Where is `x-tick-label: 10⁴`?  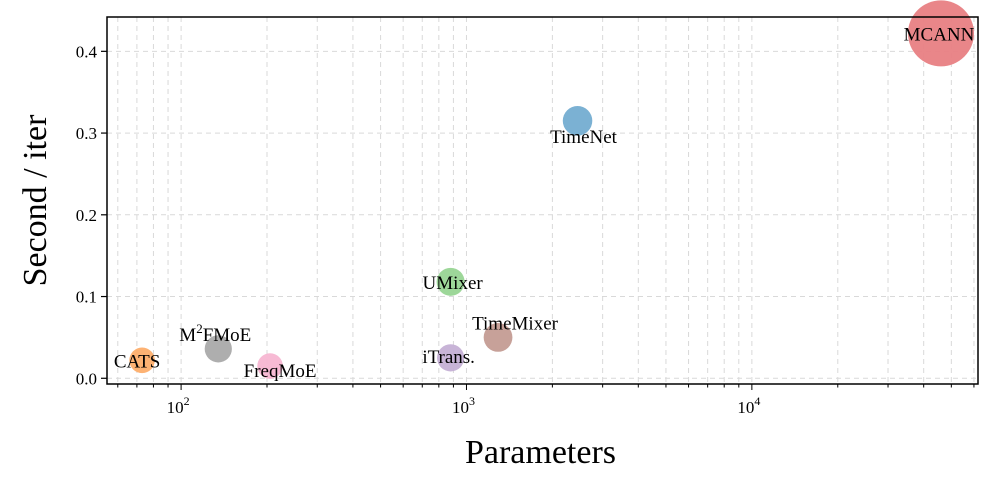
x-tick-label: 10⁴ is located at coordinates (748, 405).